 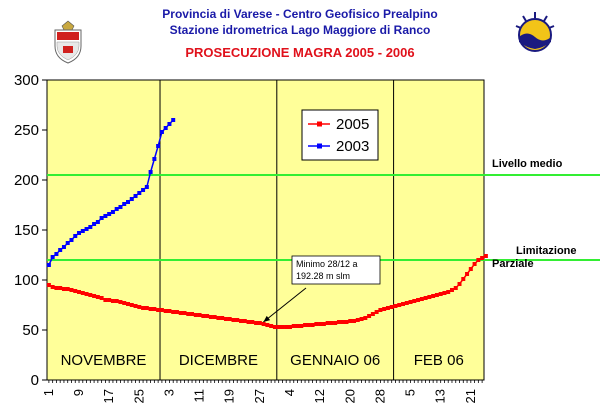 What do you see at coordinates (470, 396) in the screenshot?
I see `x-tick-label: 21` at bounding box center [470, 396].